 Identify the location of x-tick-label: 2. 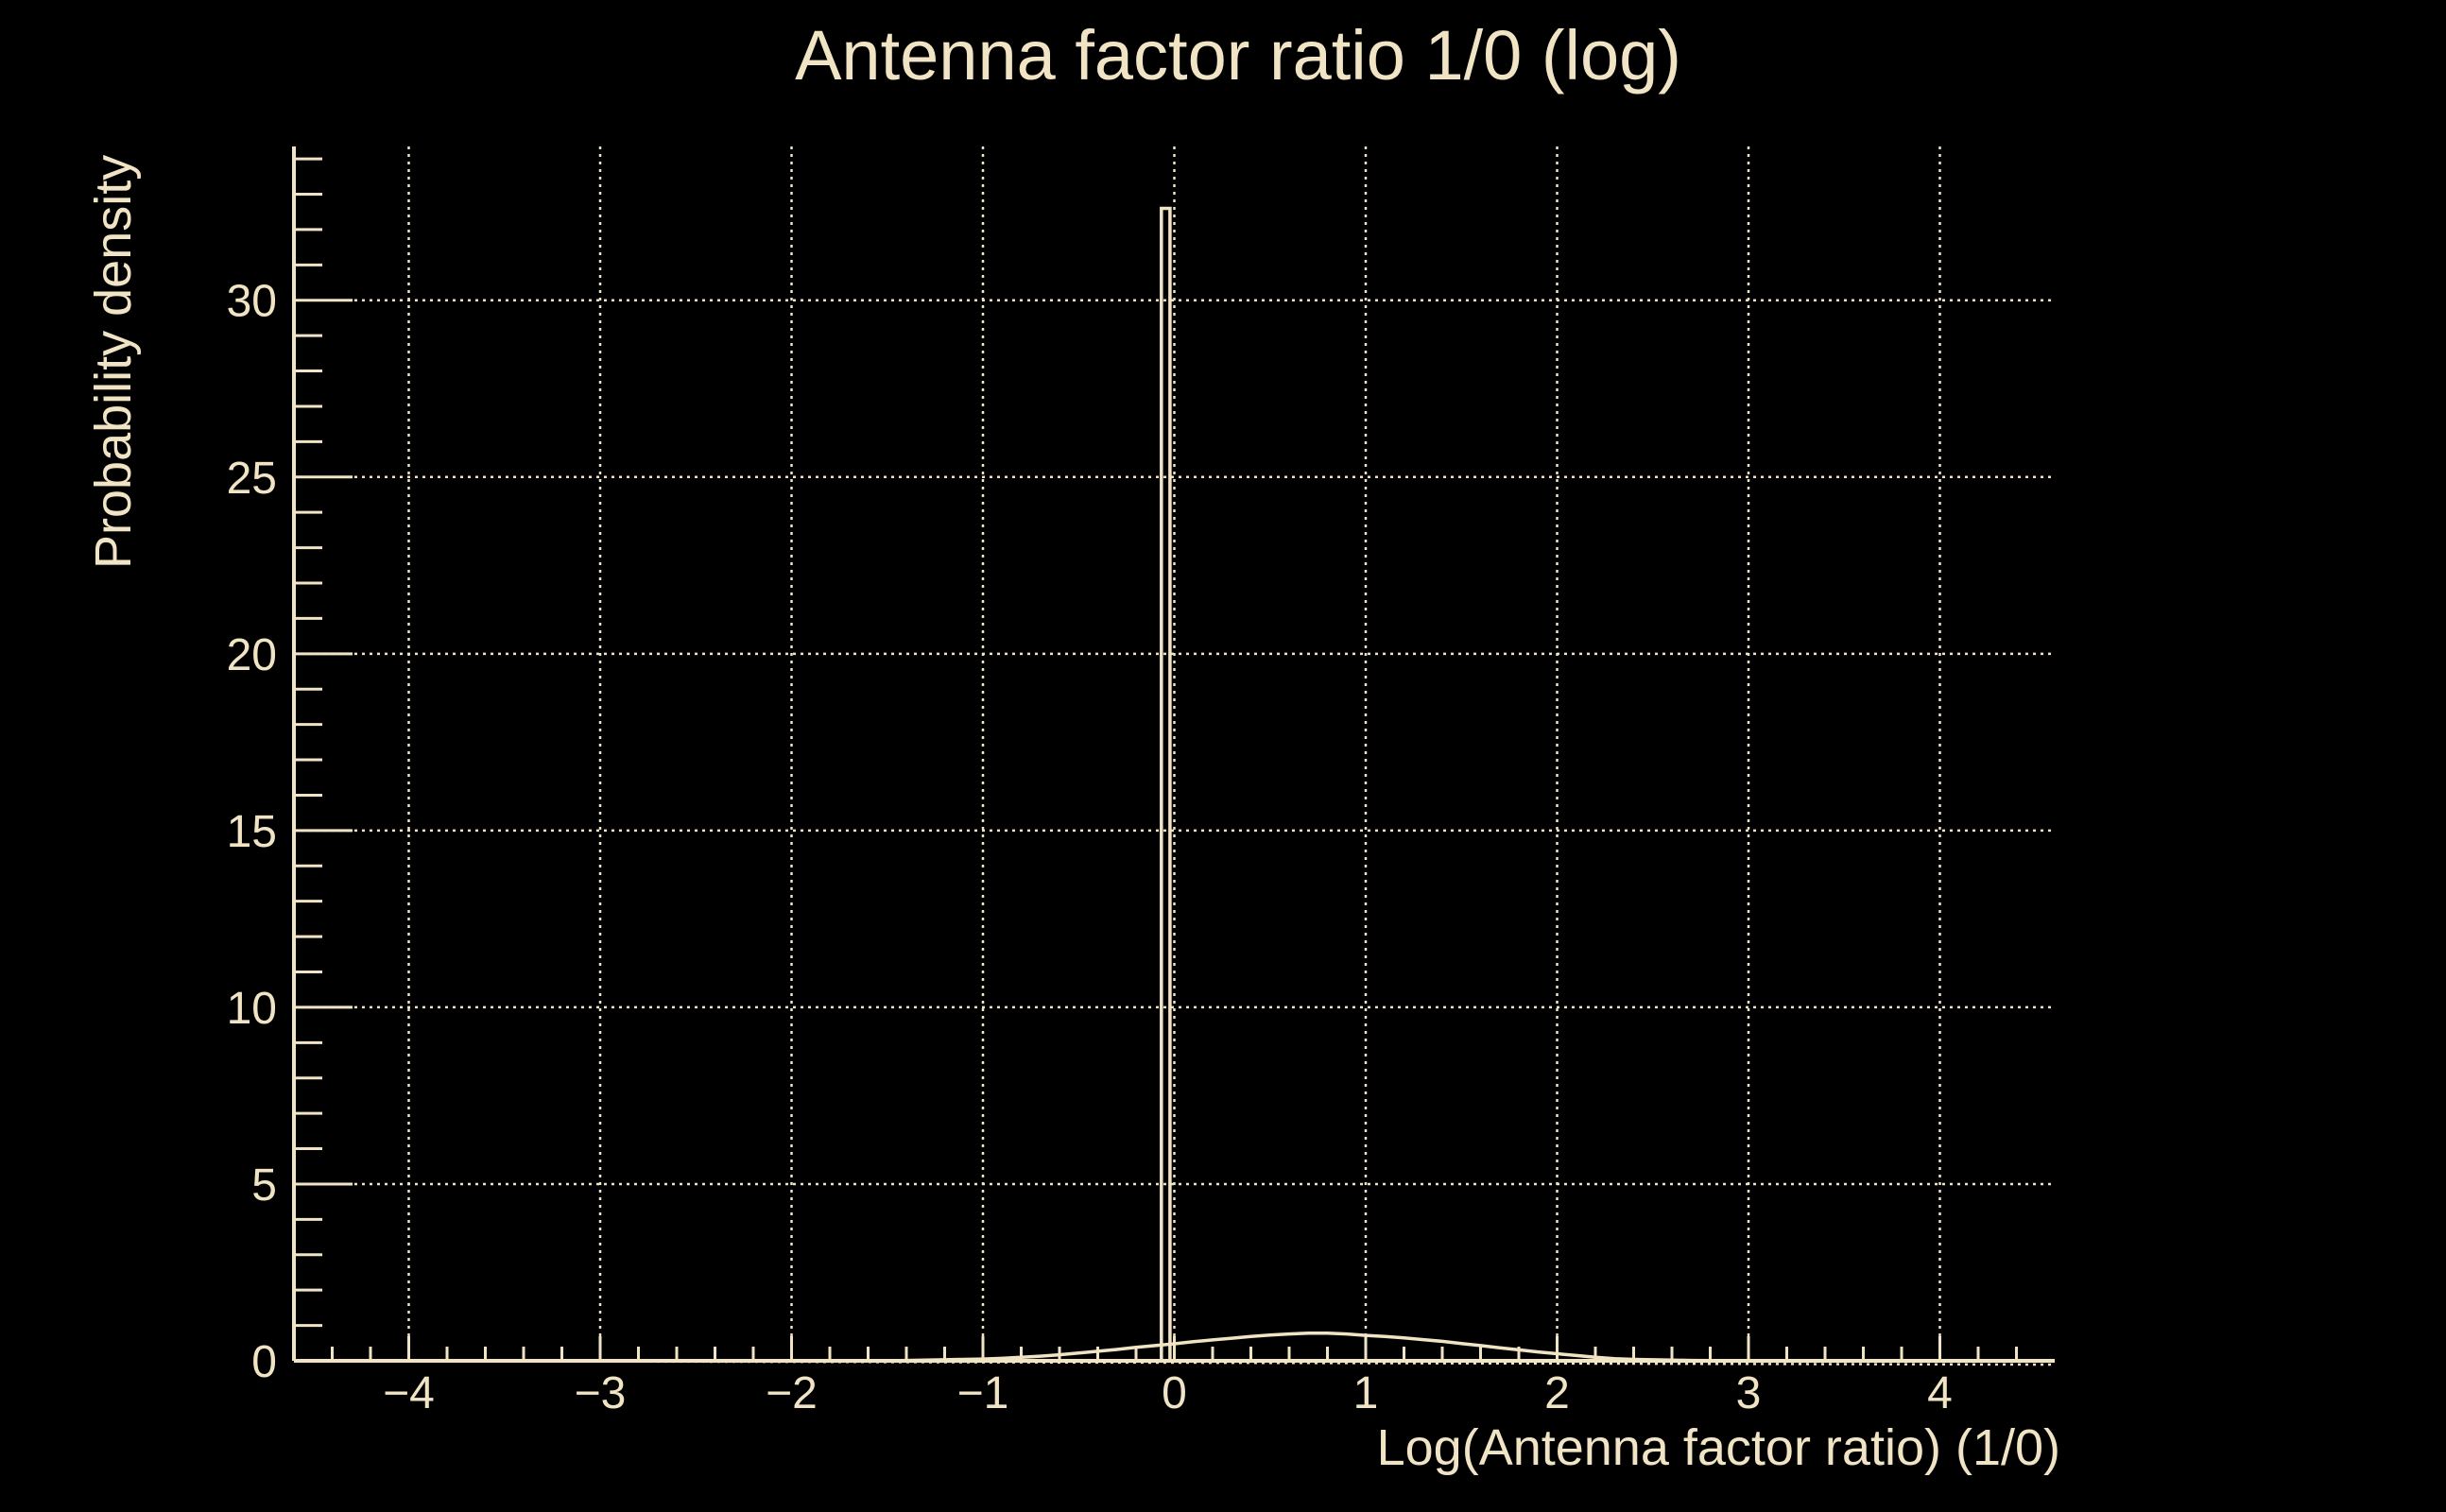
(1557, 1393).